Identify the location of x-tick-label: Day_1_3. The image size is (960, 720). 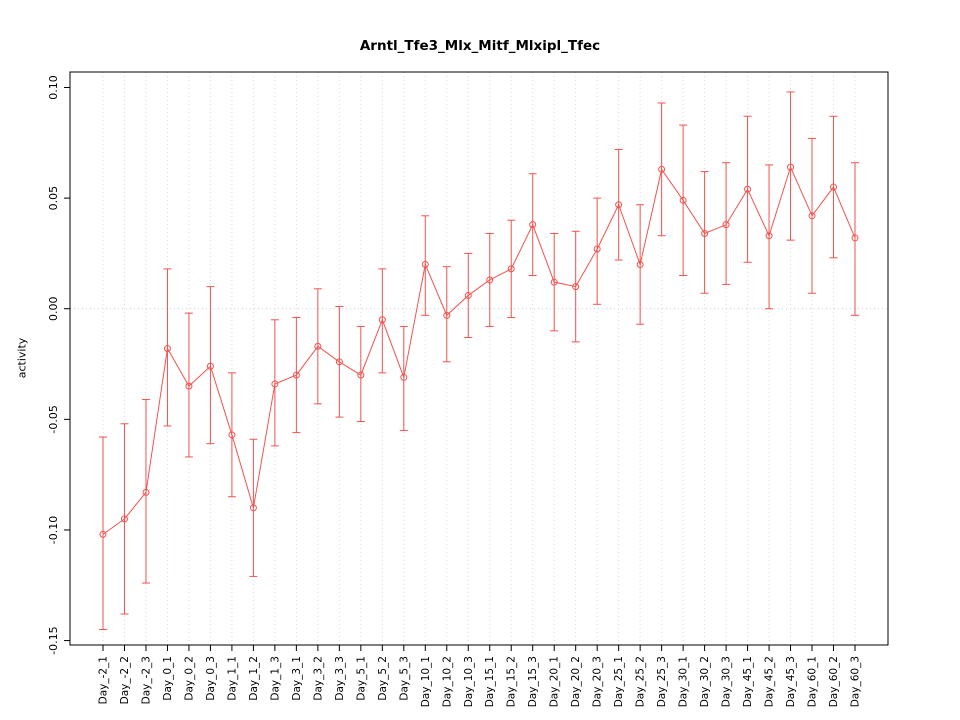
(275, 678).